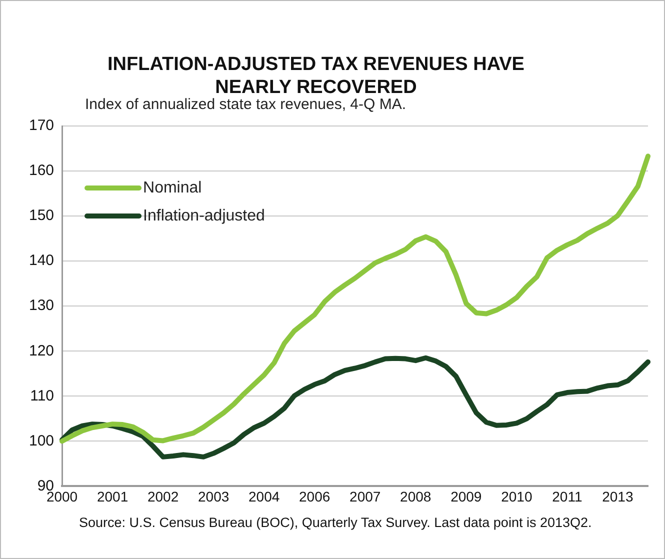 Image resolution: width=665 pixels, height=559 pixels. Describe the element at coordinates (316, 75) in the screenshot. I see `chart-title: INFLATION-ADJUSTED TAX REVENUES HAVE NEARLY RECOVERED` at that location.